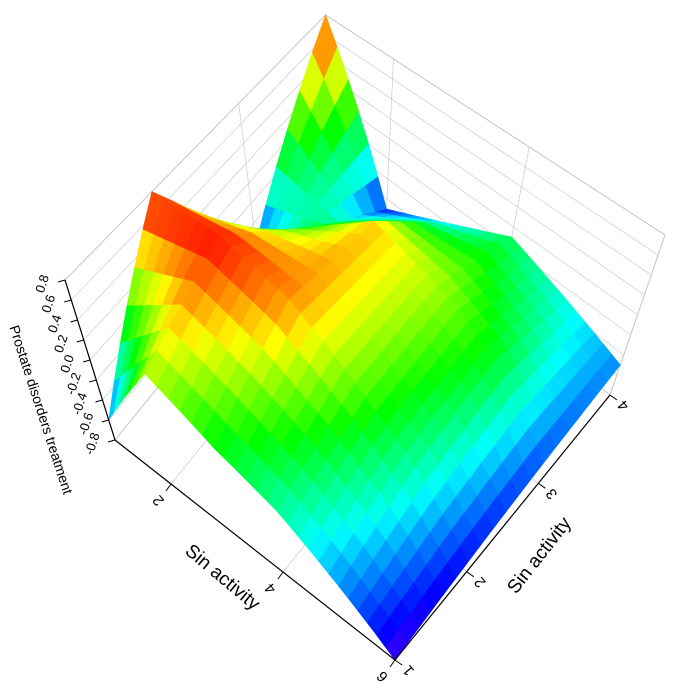 This screenshot has width=679, height=692. Describe the element at coordinates (502, 527) in the screenshot. I see `x-axis` at that location.